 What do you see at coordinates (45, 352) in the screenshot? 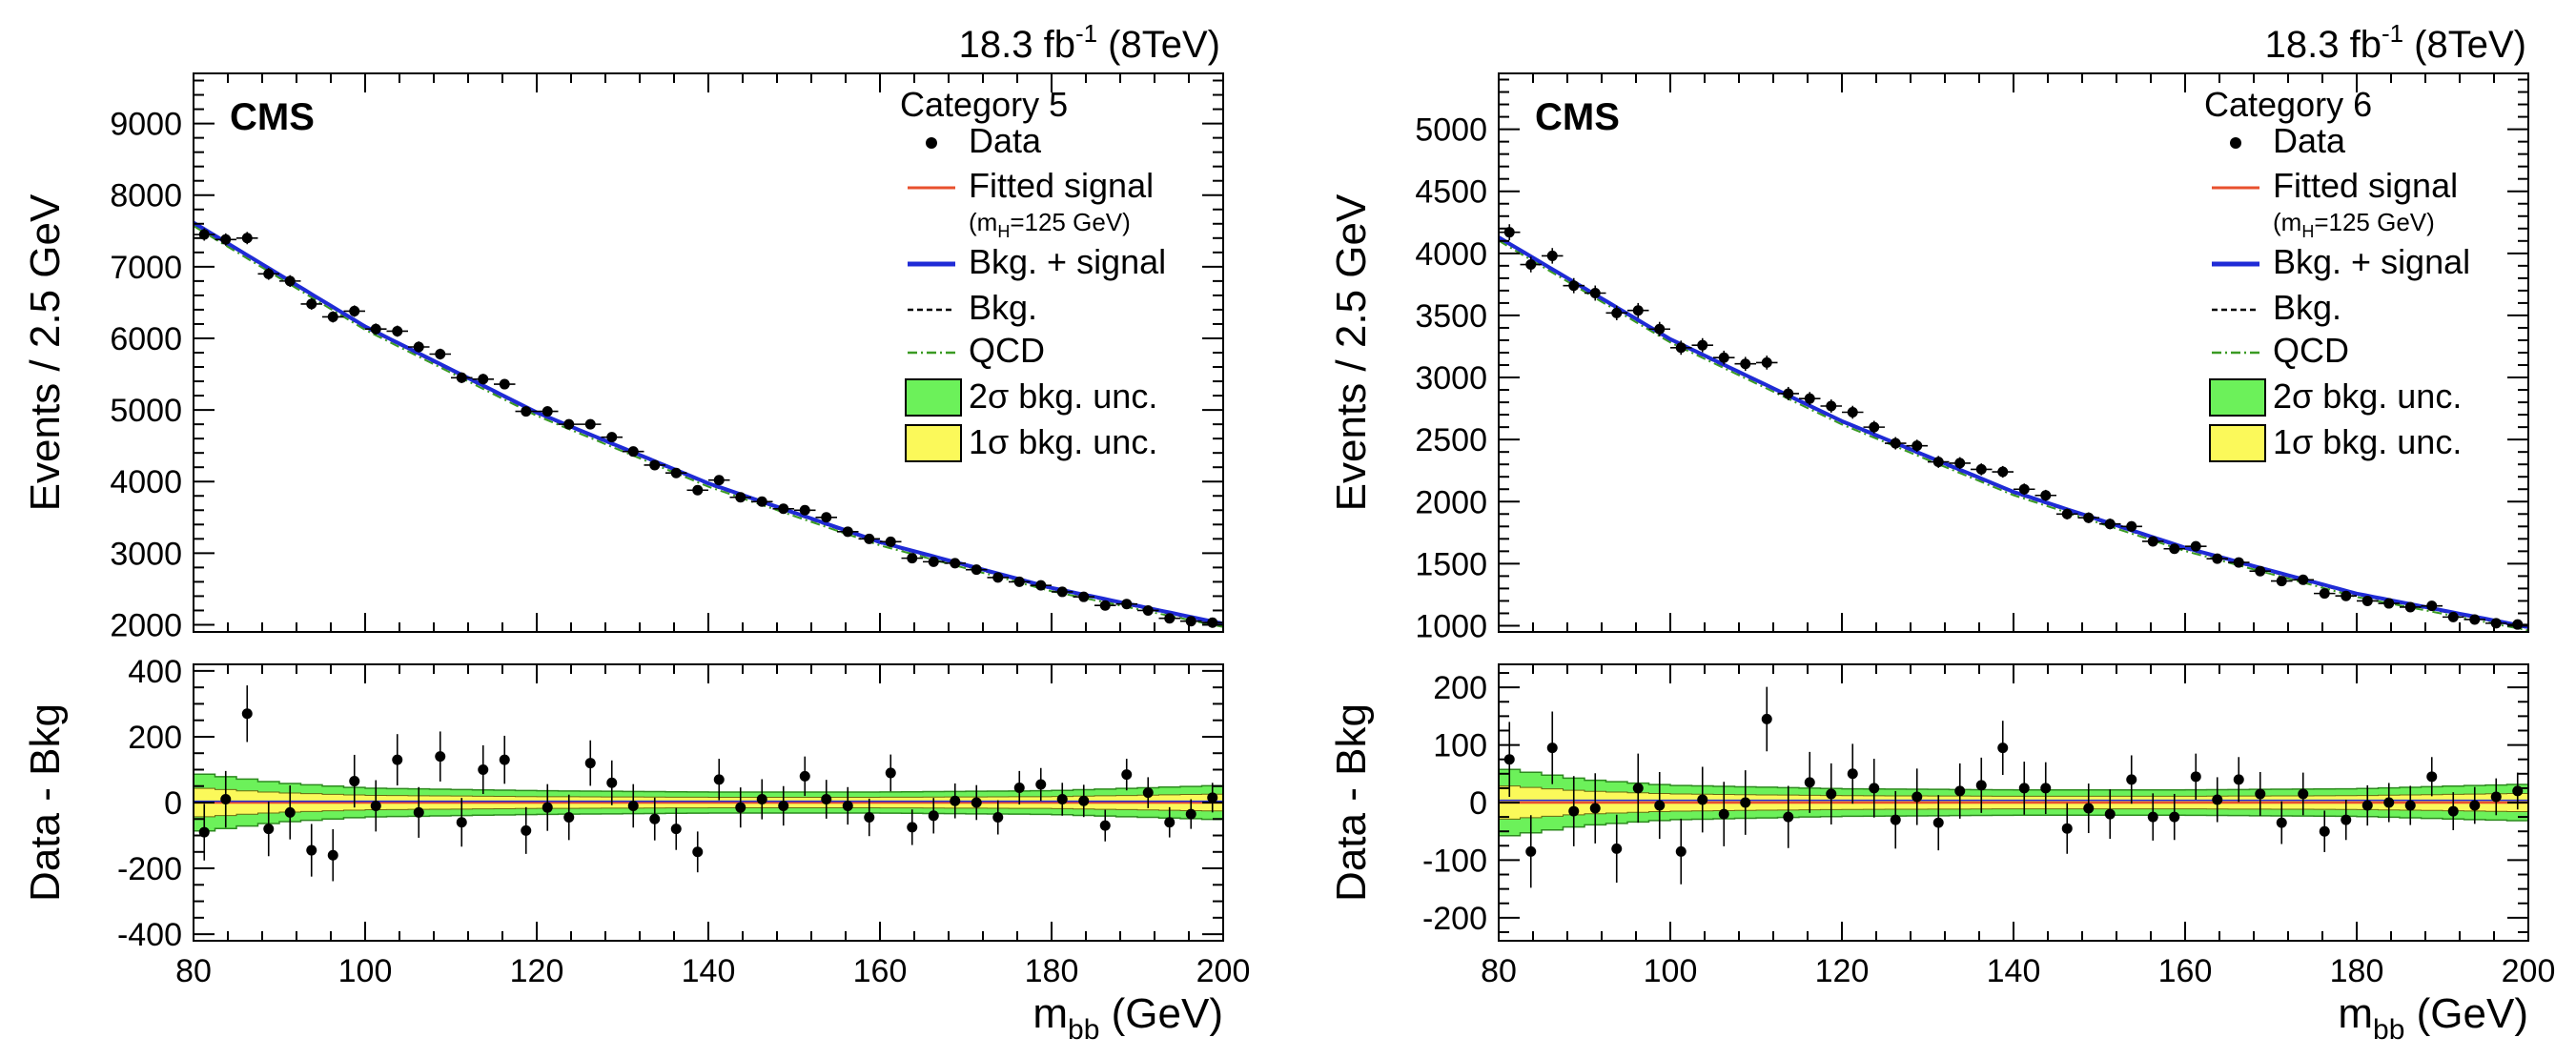
I see `y-axis-label: Events / 2.5 GeV` at bounding box center [45, 352].